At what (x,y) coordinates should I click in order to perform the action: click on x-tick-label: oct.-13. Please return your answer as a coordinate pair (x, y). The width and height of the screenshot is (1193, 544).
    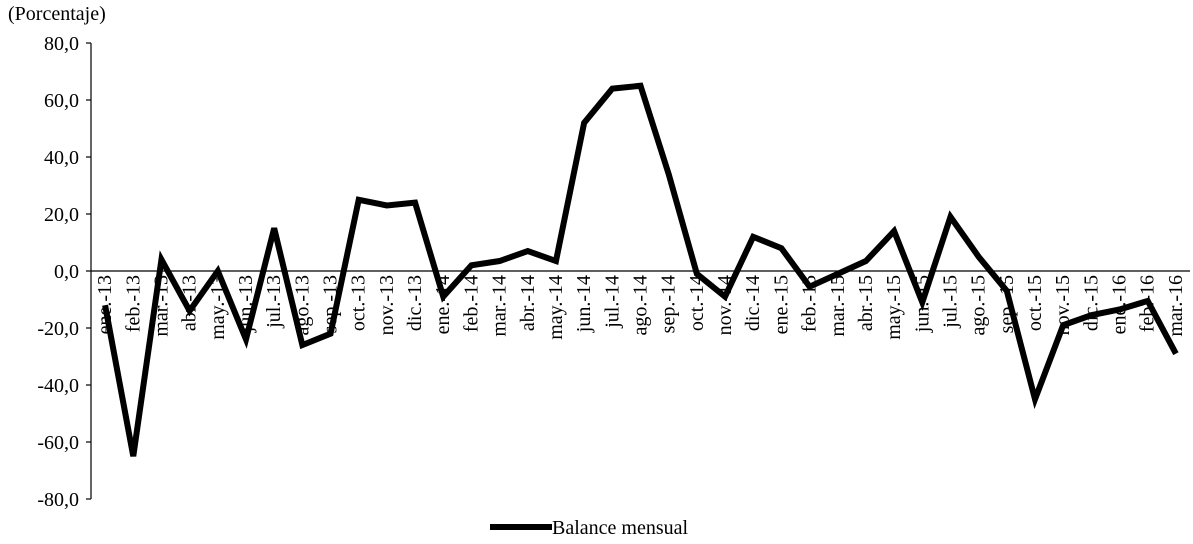
    Looking at the image, I should click on (359, 303).